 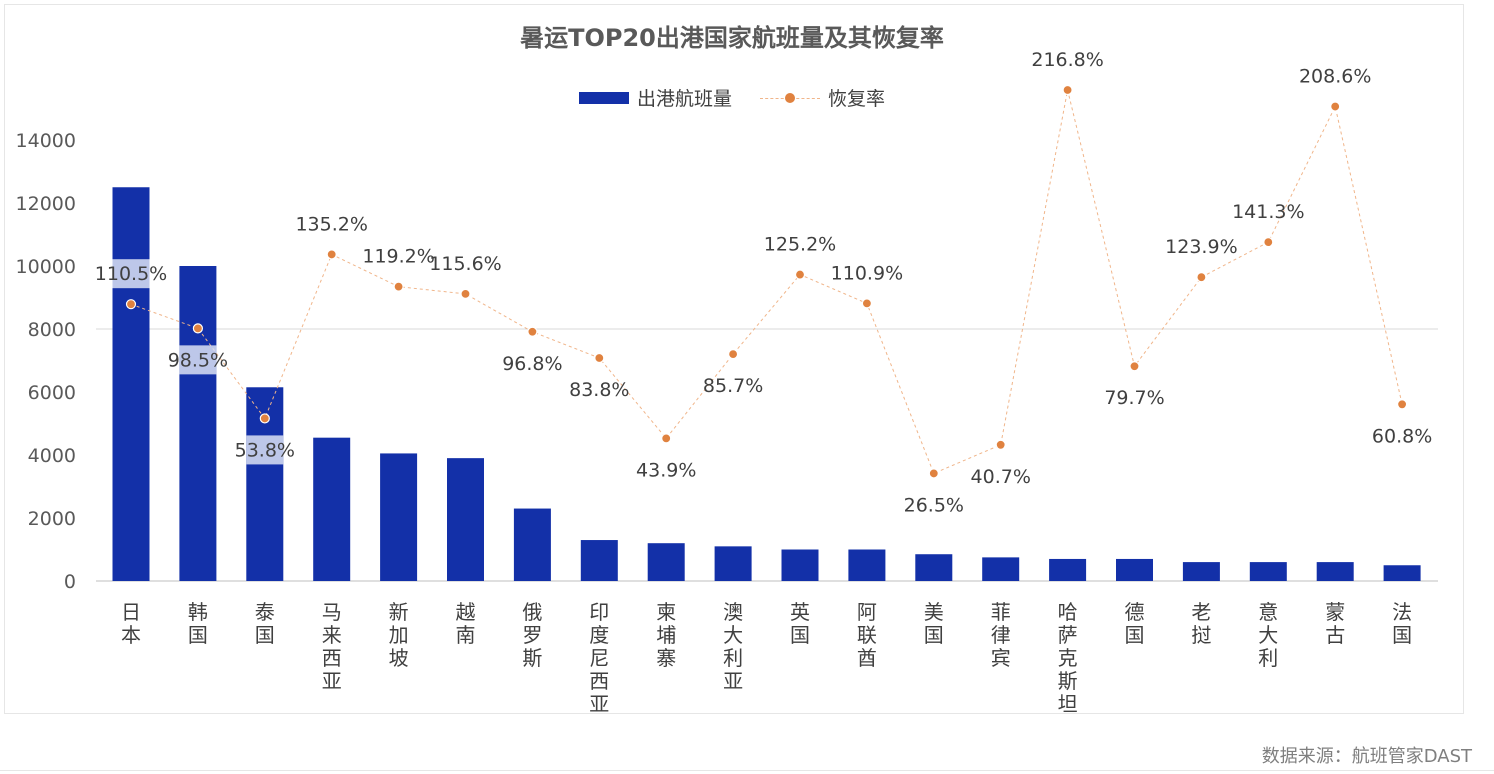 I want to click on x-tick-label: 马来西亚, so click(x=332, y=646).